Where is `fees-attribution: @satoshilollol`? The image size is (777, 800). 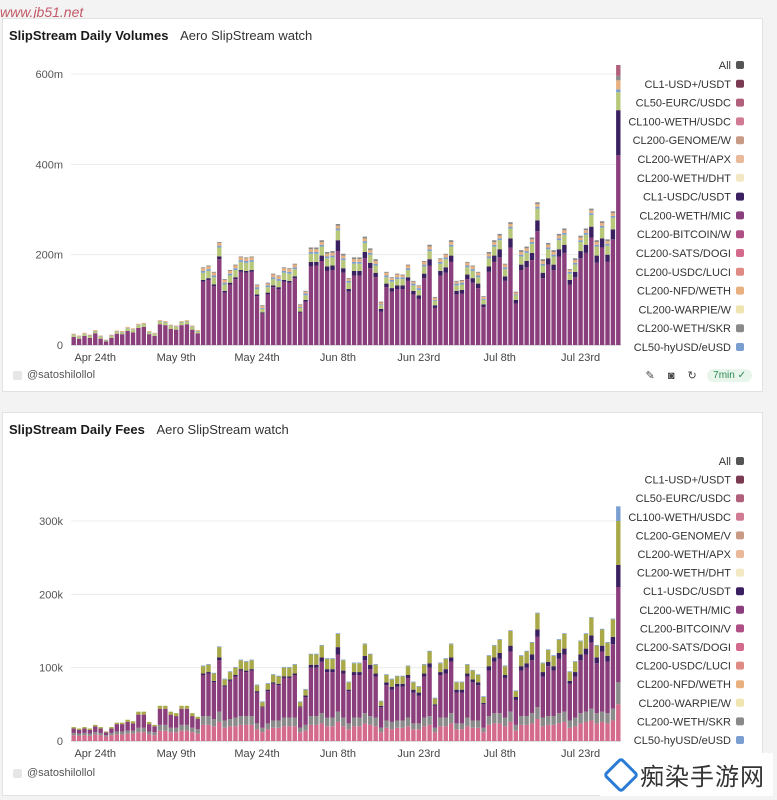 fees-attribution: @satoshilollol is located at coordinates (54, 773).